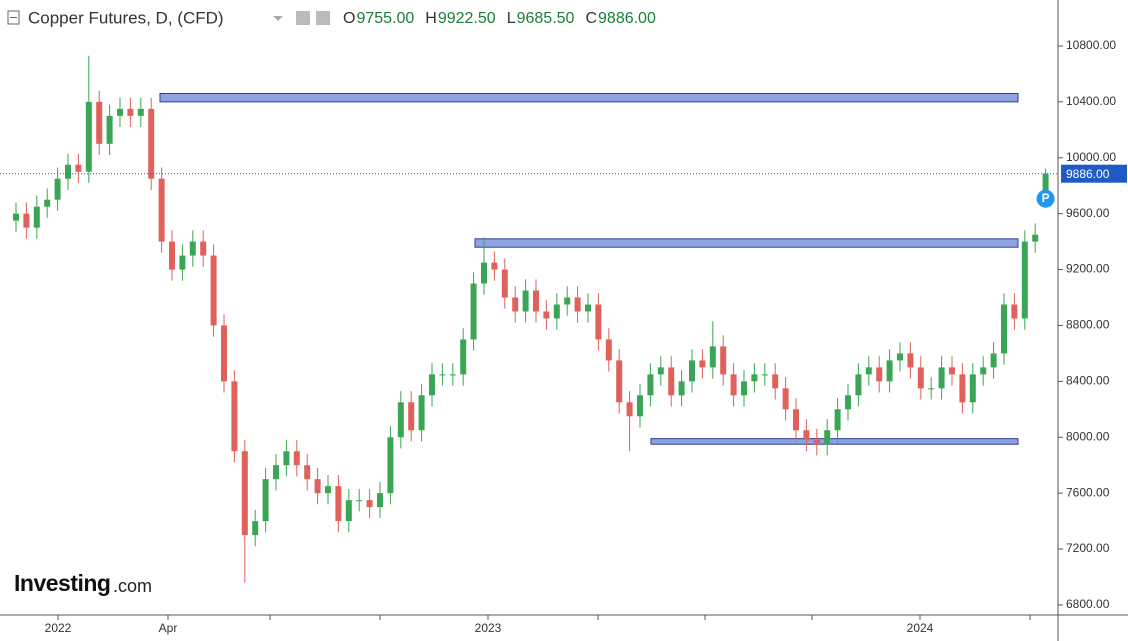  Describe the element at coordinates (1088, 269) in the screenshot. I see `y-tick-label: 9200.00` at that location.